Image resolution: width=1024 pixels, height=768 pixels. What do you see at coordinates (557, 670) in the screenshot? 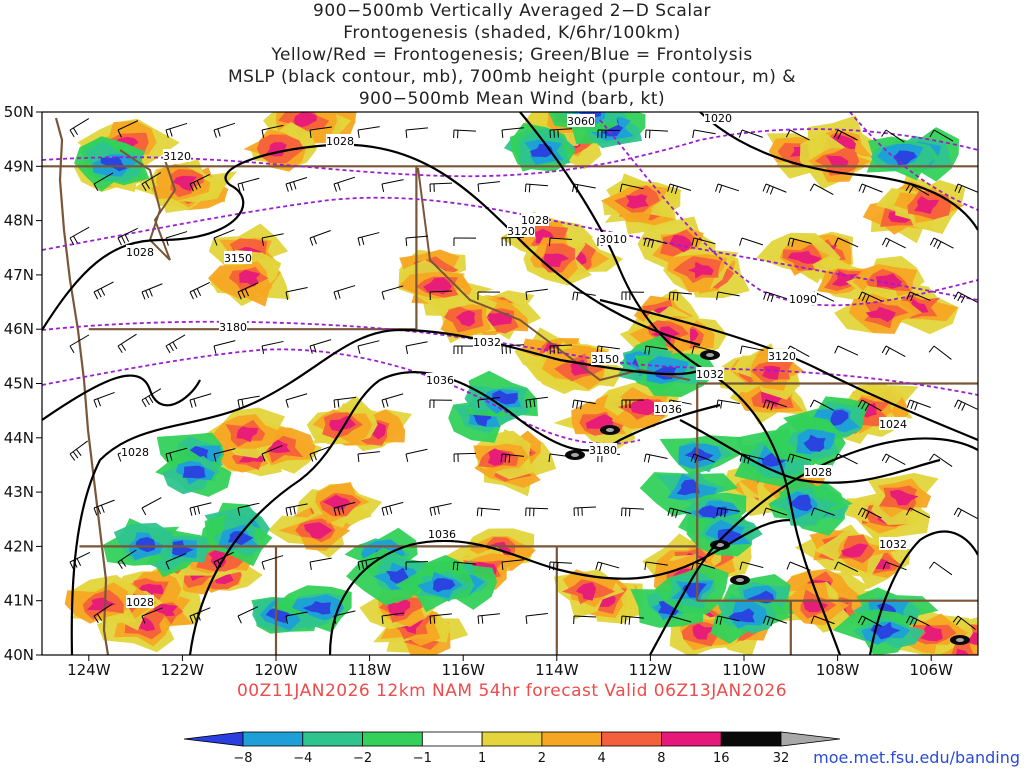
I see `lon-tick-label: 114W` at bounding box center [557, 670].